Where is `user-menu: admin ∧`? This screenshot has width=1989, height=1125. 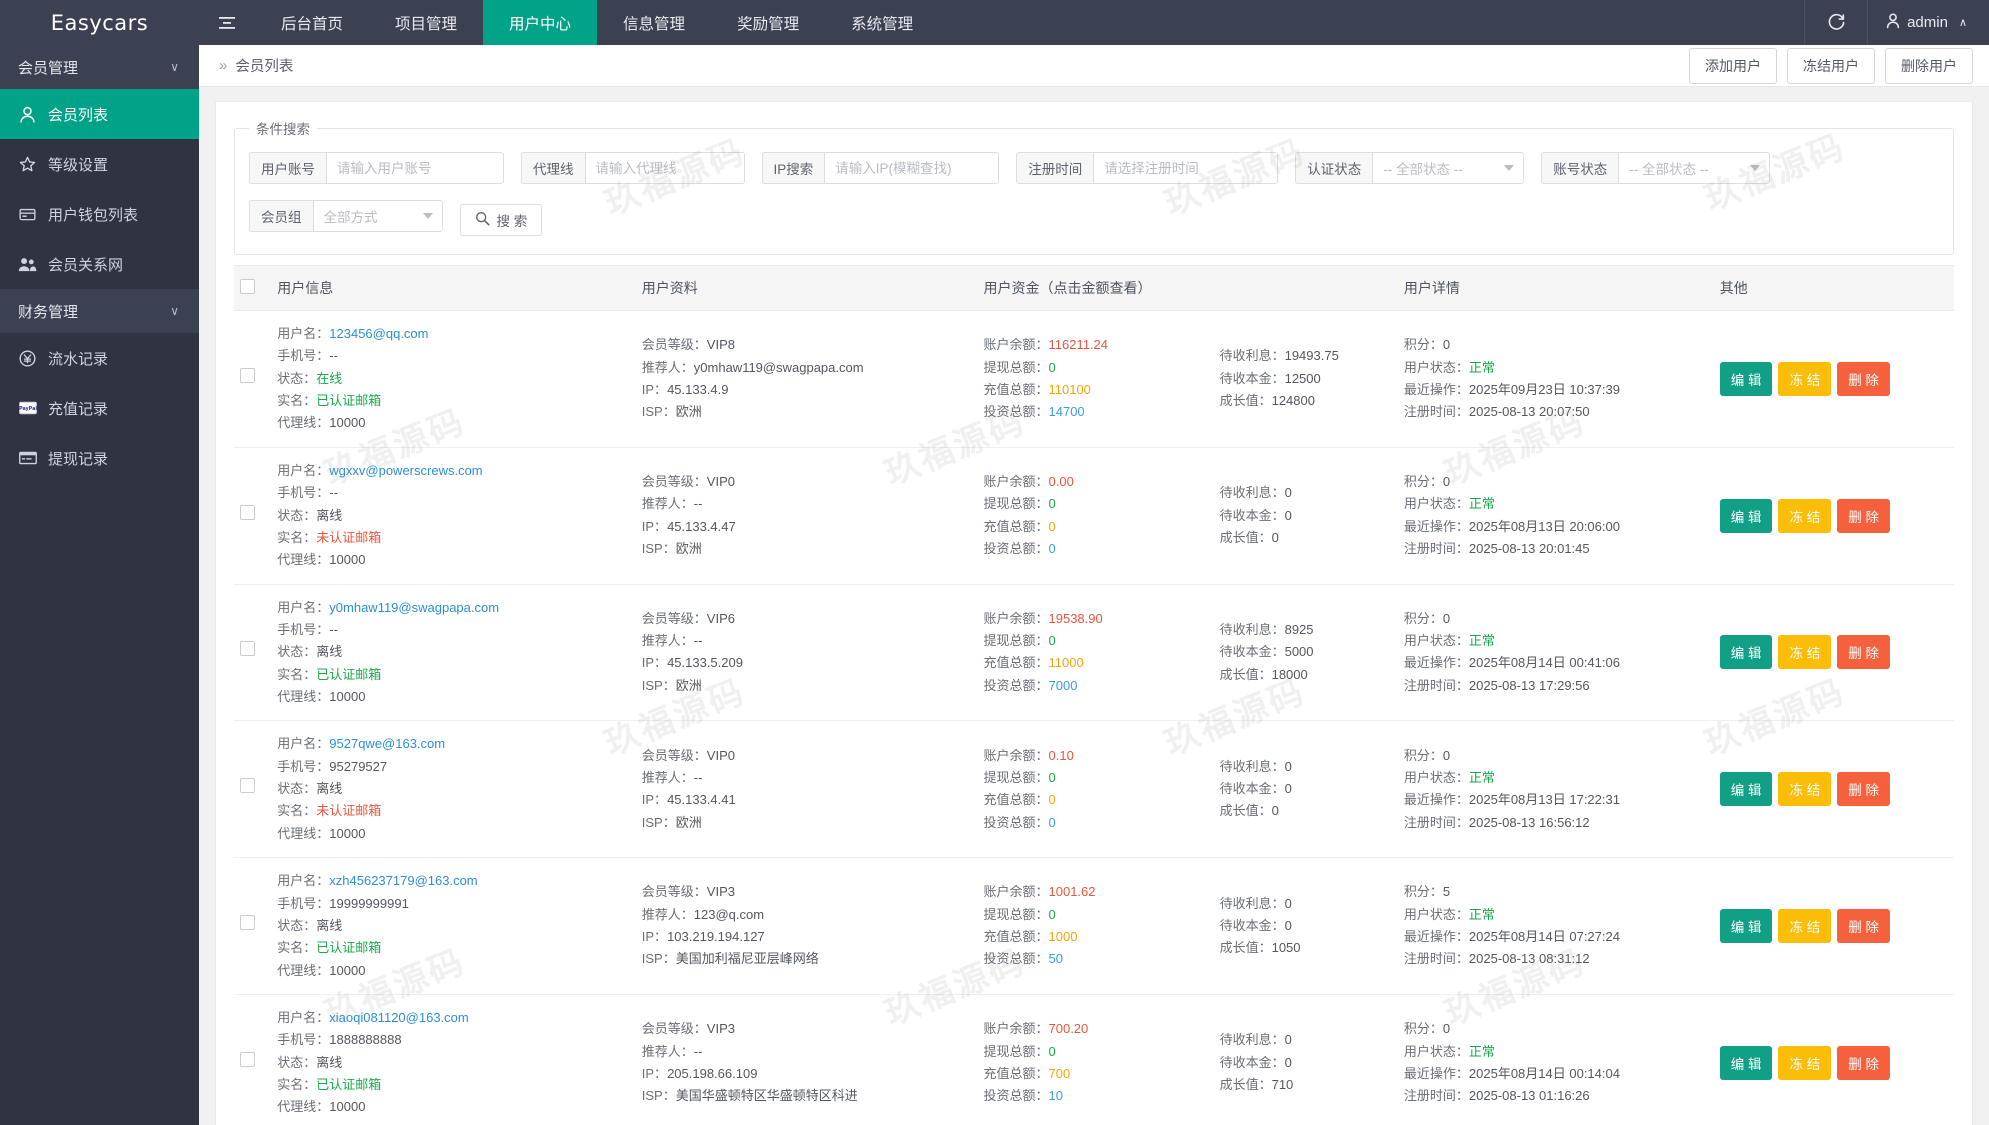 user-menu: admin ∧ is located at coordinates (1928, 22).